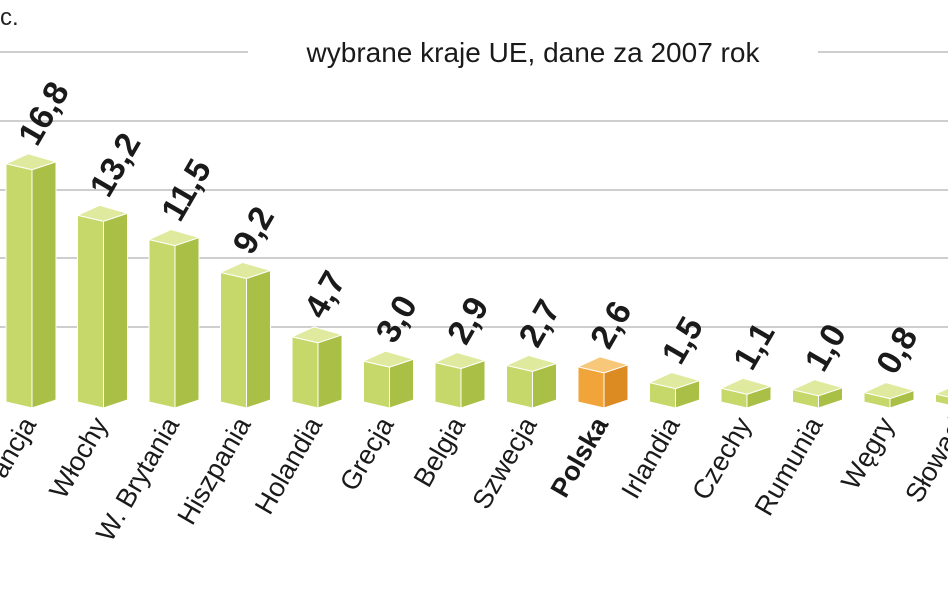 The width and height of the screenshot is (948, 593). I want to click on category-label: ancja, so click(21, 447).